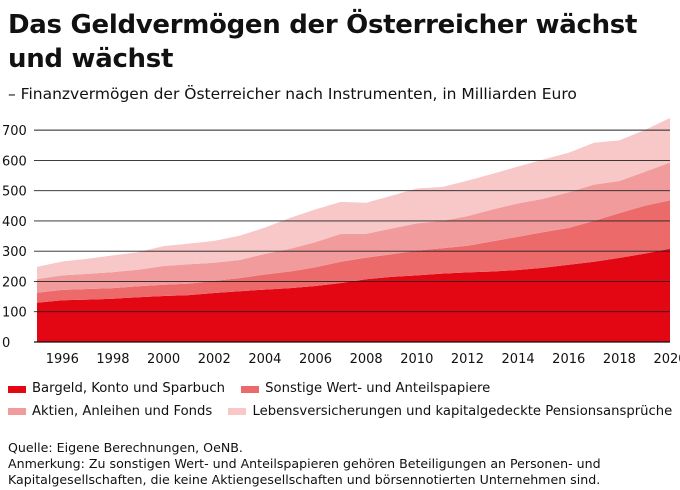 The width and height of the screenshot is (680, 490). I want to click on y-tick-label: 500, so click(14, 192).